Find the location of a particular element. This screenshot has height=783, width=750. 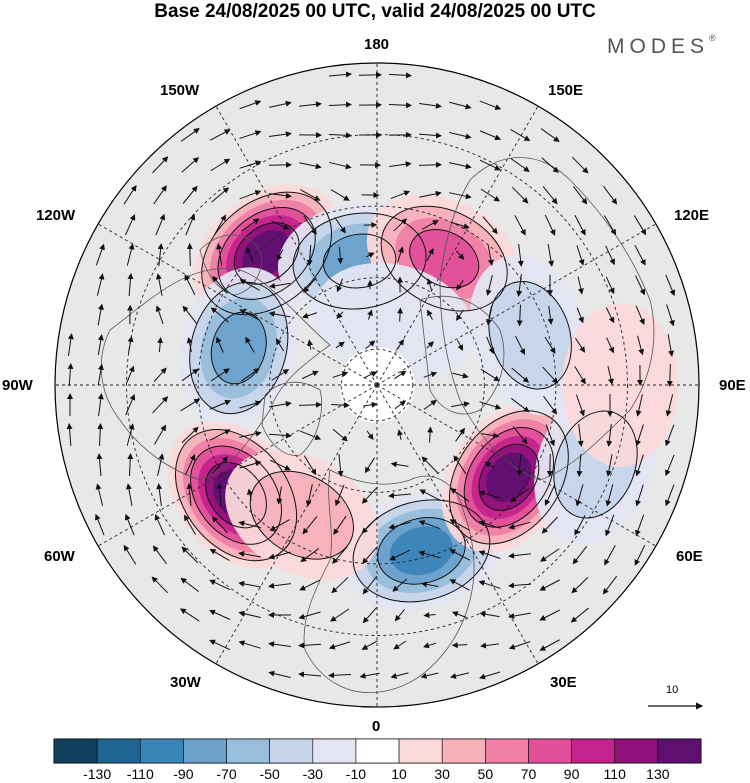

lon-label-120w: 120W is located at coordinates (56, 215).